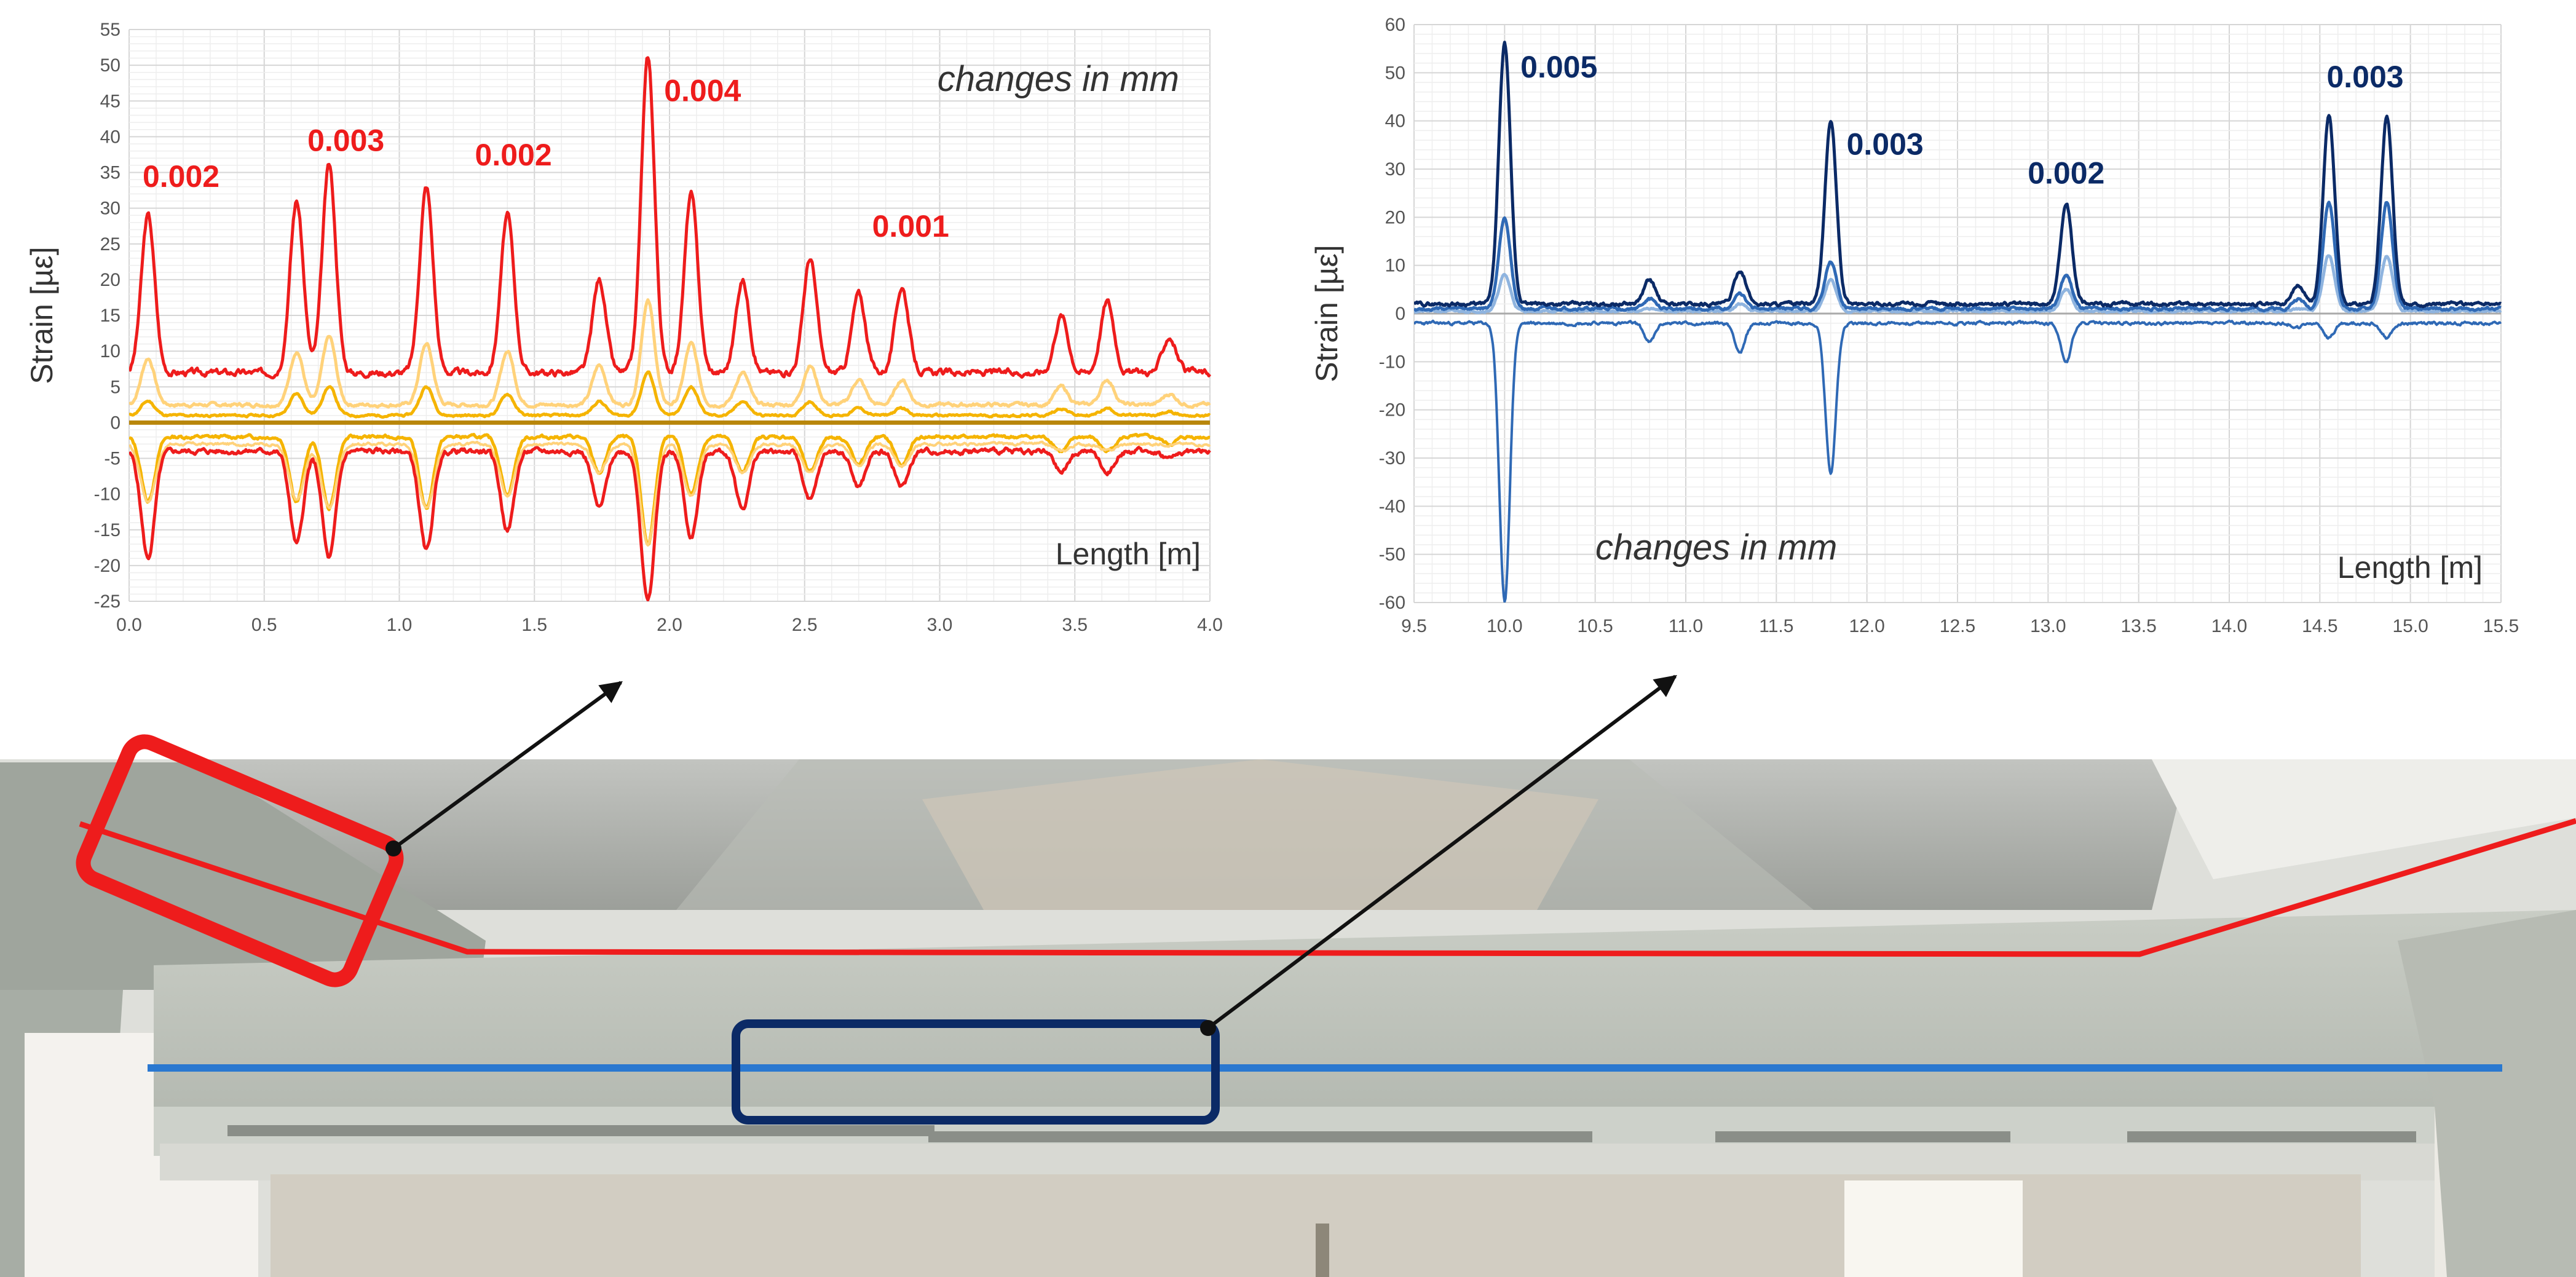 This screenshot has height=1277, width=2576. What do you see at coordinates (670, 353) in the screenshot?
I see `series-upper-light` at bounding box center [670, 353].